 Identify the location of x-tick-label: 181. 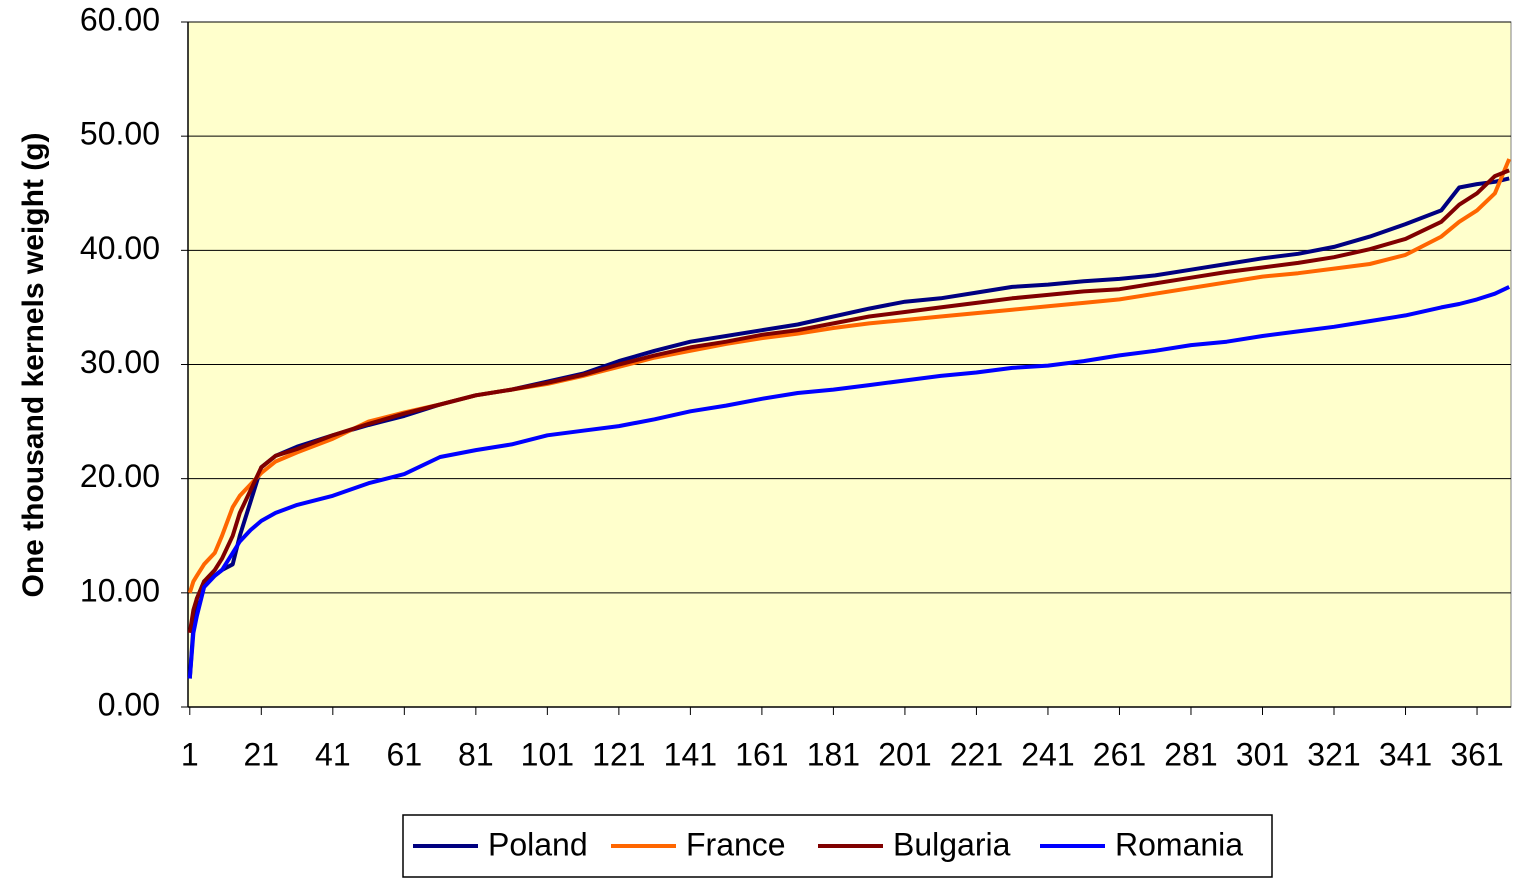
(833, 754).